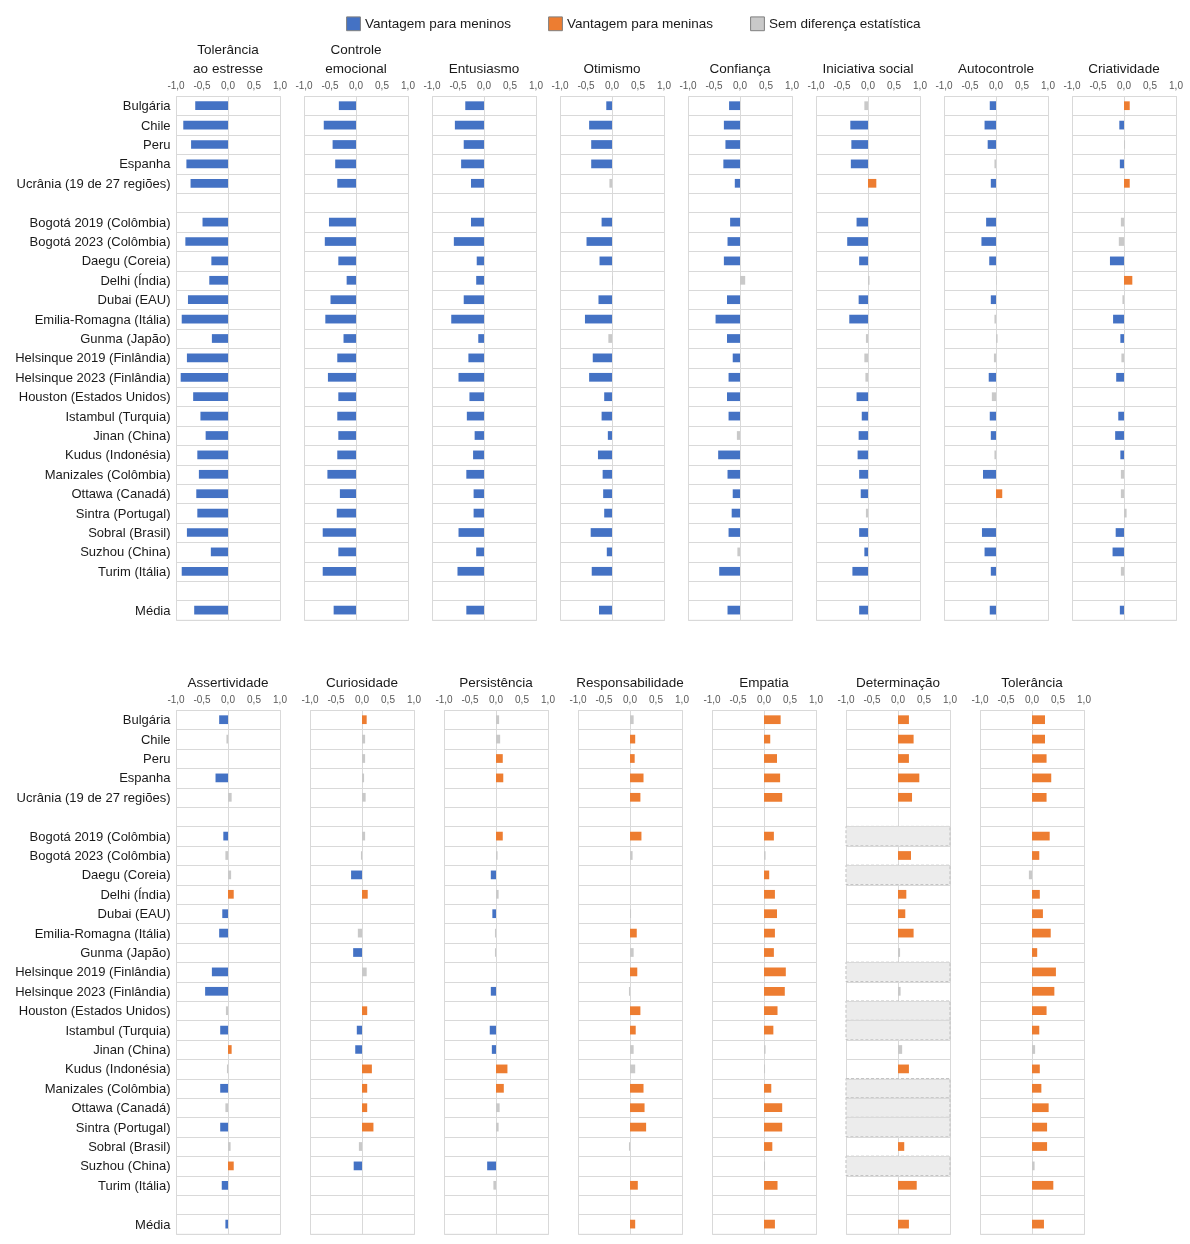  What do you see at coordinates (102, 933) in the screenshot?
I see `y-tick-label: Emilia-Romagna (Itália)` at bounding box center [102, 933].